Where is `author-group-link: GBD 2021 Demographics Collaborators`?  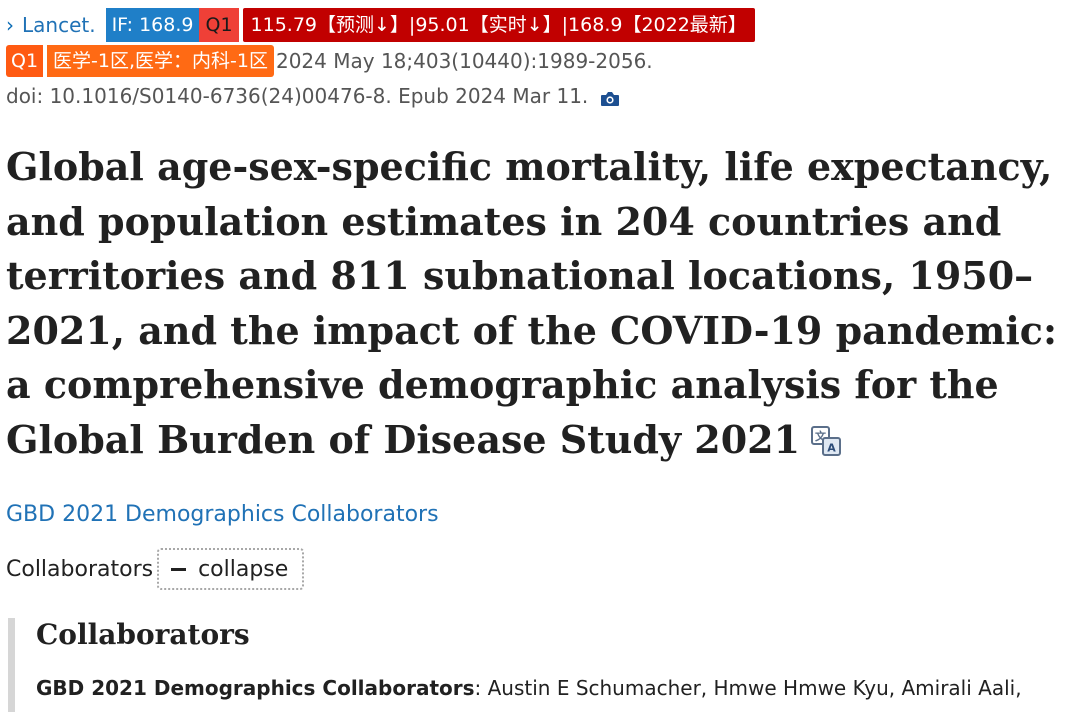 author-group-link: GBD 2021 Demographics Collaborators is located at coordinates (222, 514).